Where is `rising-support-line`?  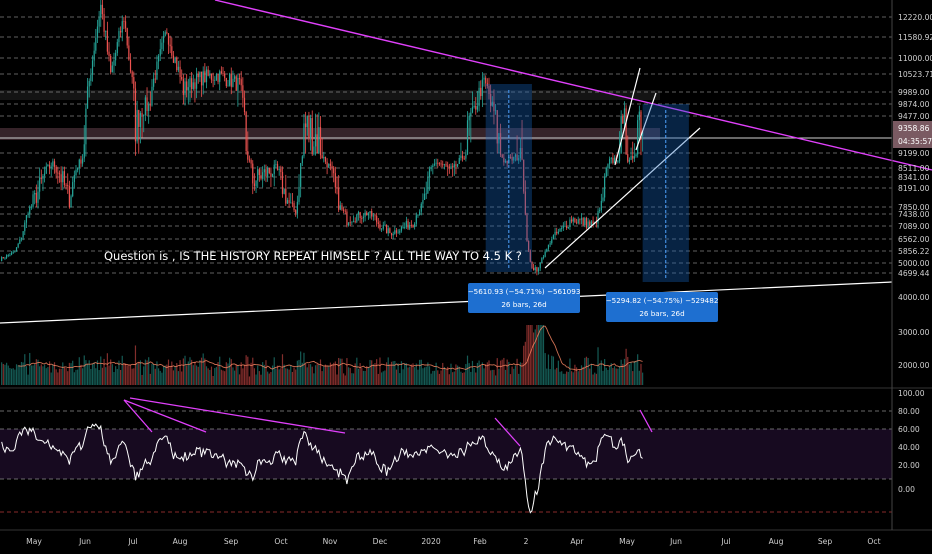 rising-support-line is located at coordinates (622, 198).